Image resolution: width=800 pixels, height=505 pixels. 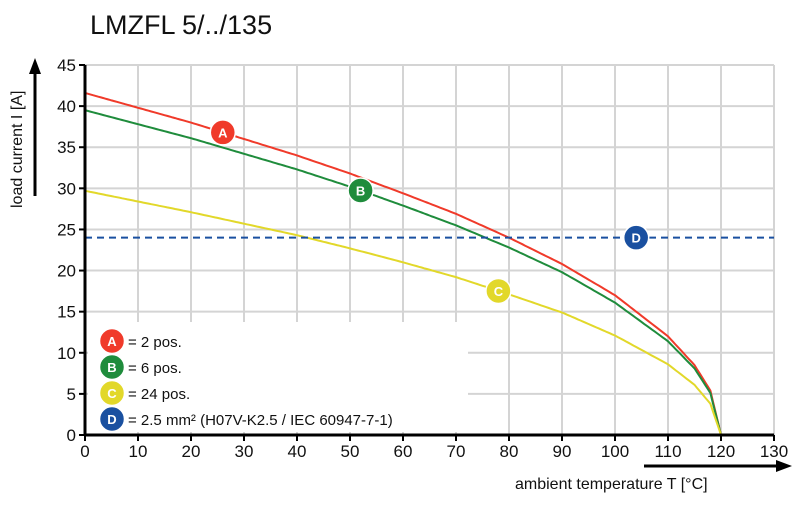 What do you see at coordinates (66, 312) in the screenshot?
I see `y-tick-label: 15` at bounding box center [66, 312].